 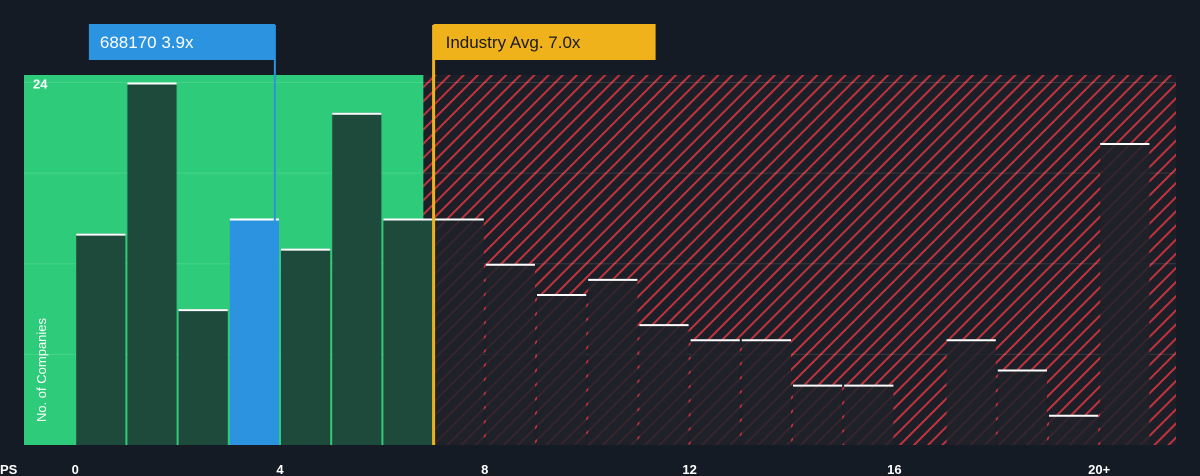 I want to click on industry-callout-label: Industry Avg. 7.0x, so click(x=513, y=42).